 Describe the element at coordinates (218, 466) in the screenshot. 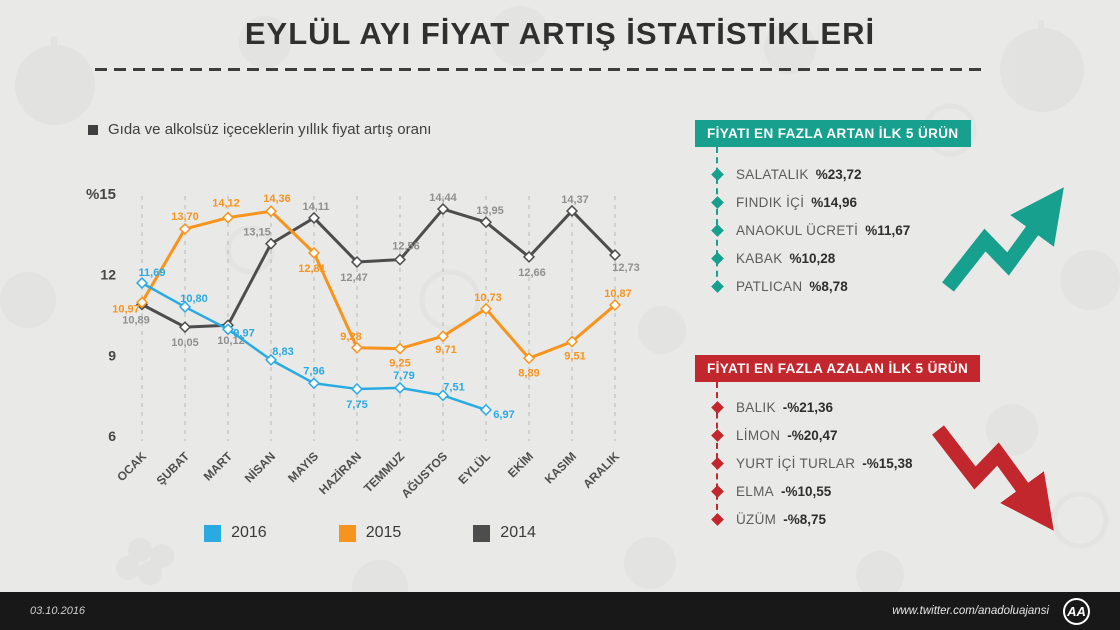

I see `x-axis-label: MART` at that location.